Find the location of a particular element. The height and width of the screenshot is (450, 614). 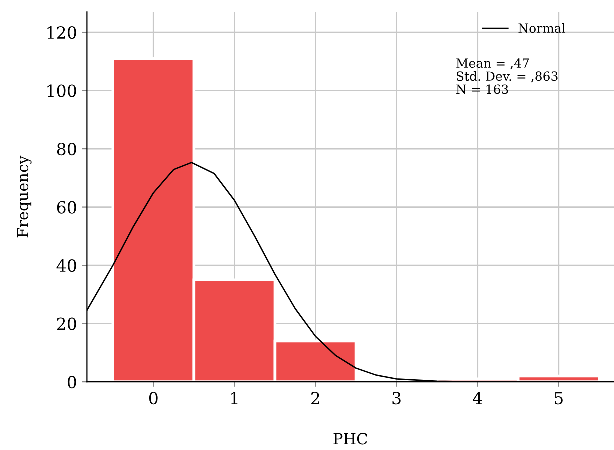

y-tick-label: 20 is located at coordinates (66, 324).